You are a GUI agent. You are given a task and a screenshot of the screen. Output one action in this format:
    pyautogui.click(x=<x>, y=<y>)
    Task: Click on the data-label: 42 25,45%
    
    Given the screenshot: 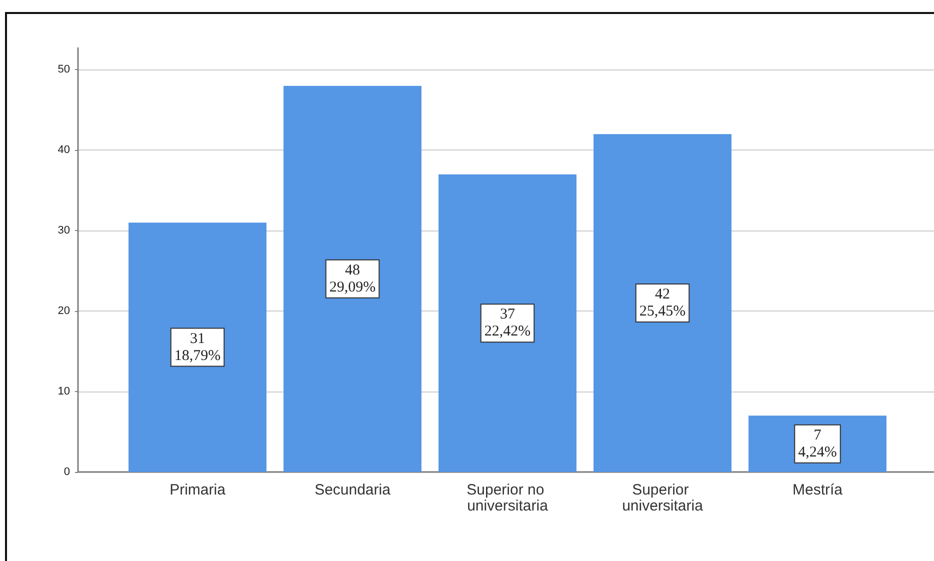 What is the action you would take?
    pyautogui.click(x=662, y=303)
    